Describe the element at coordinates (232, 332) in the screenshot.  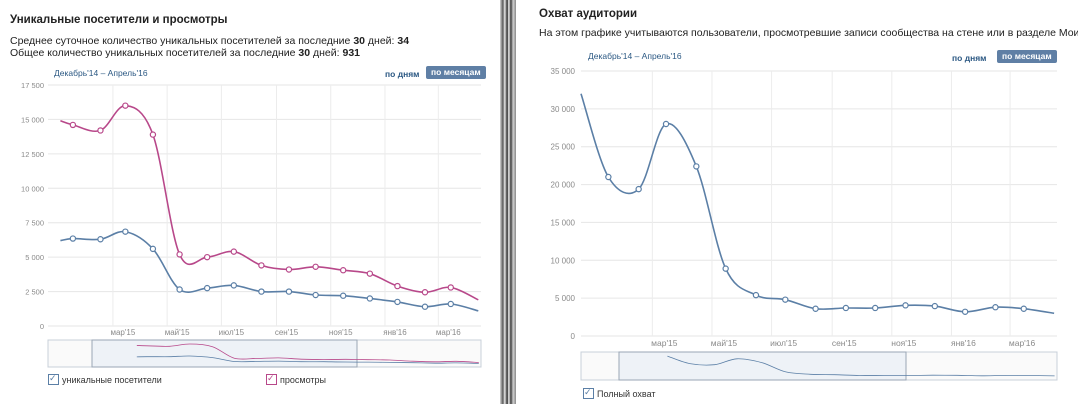
I see `x-tick-label: июл'15` at that location.